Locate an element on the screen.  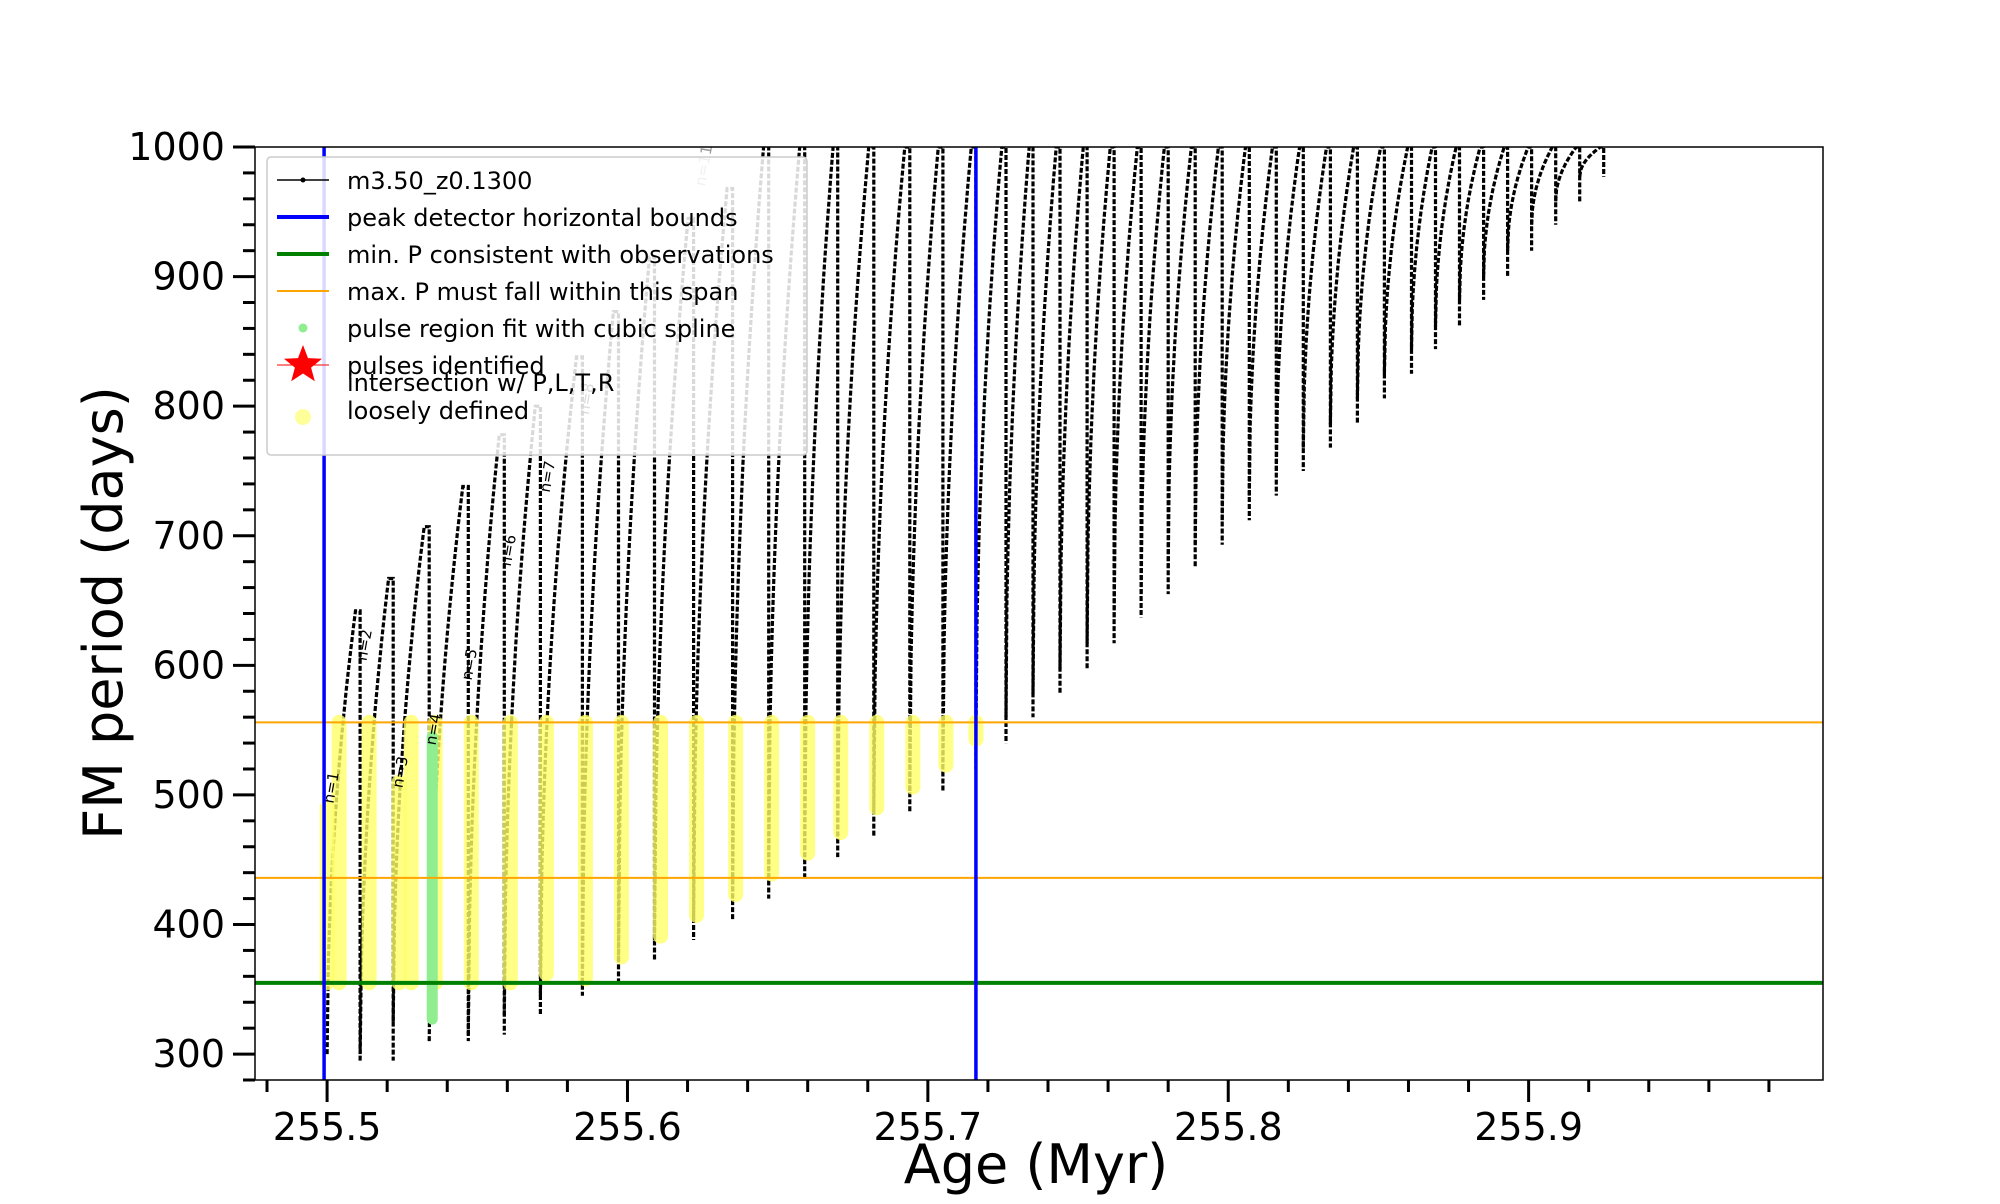
legend-box is located at coordinates (537, 306).